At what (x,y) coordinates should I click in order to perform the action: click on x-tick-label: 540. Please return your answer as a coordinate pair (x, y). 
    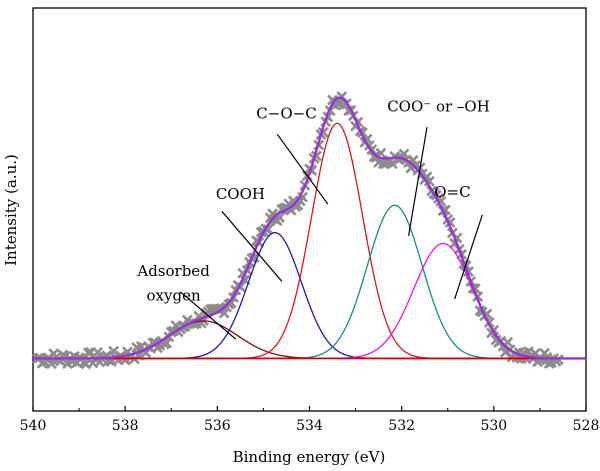
    Looking at the image, I should click on (33, 426).